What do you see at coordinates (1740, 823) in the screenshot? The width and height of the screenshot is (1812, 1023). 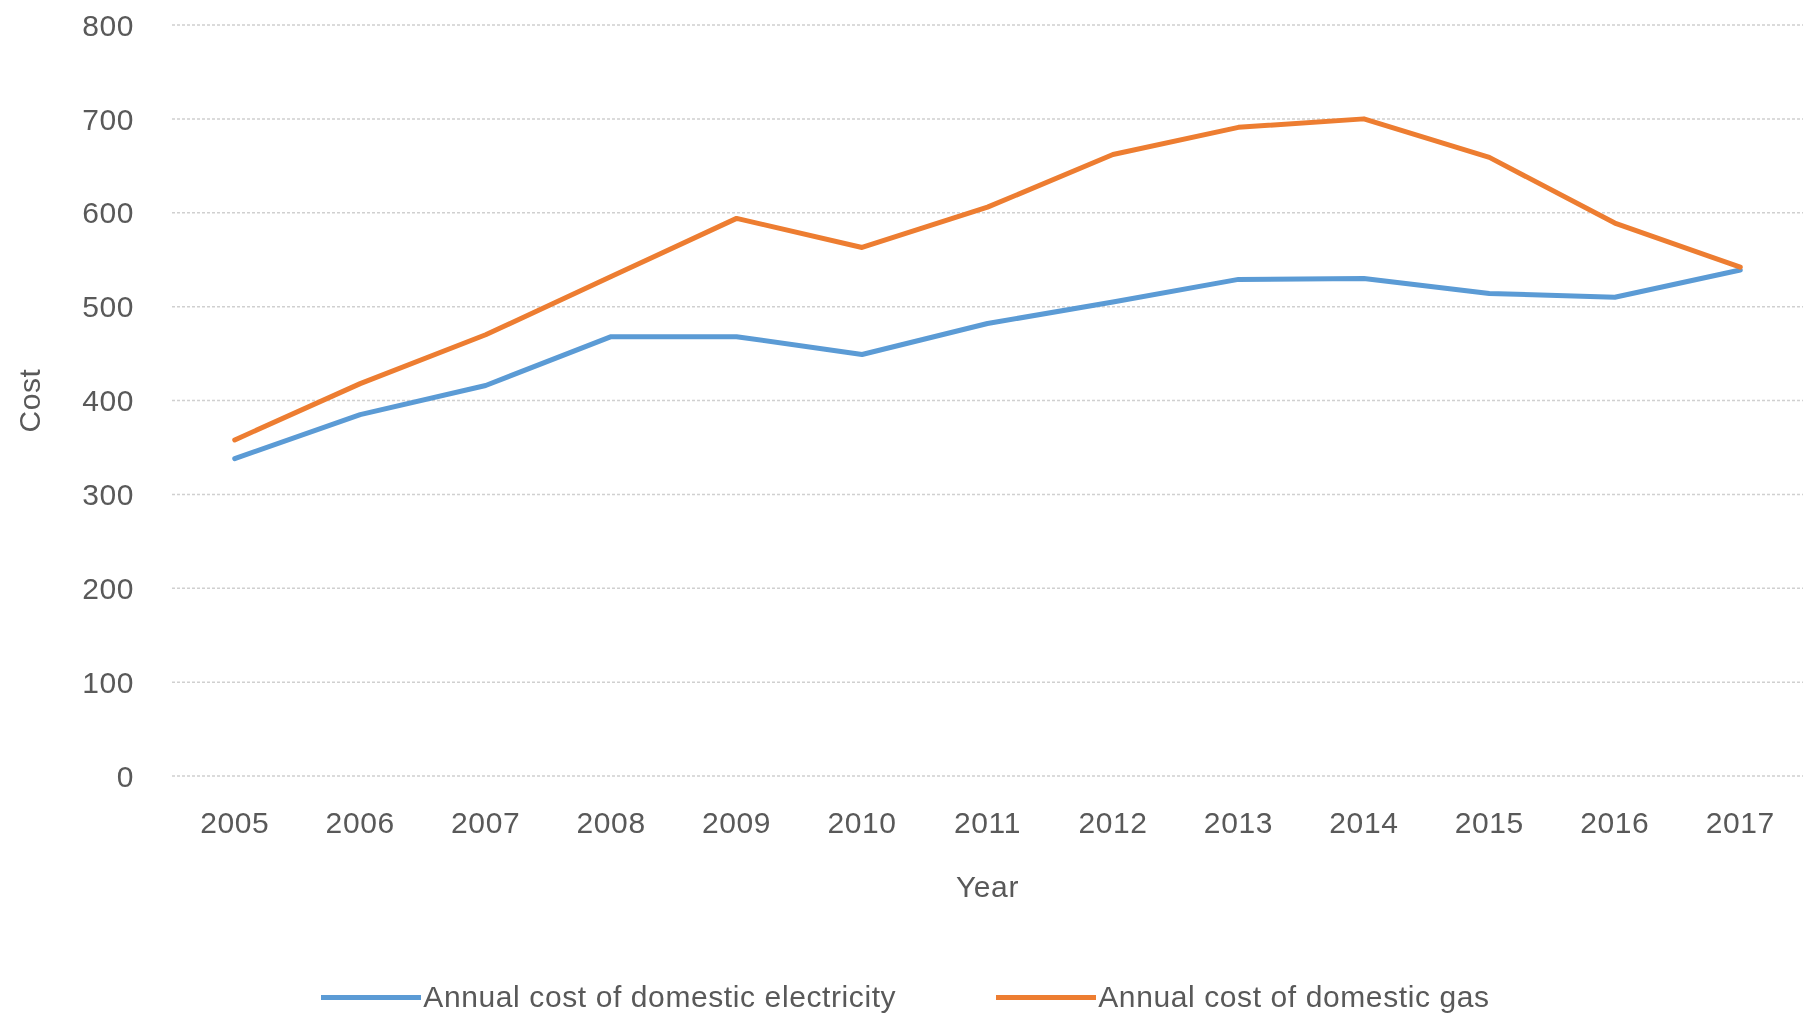 I see `x-tick-label: 2017` at bounding box center [1740, 823].